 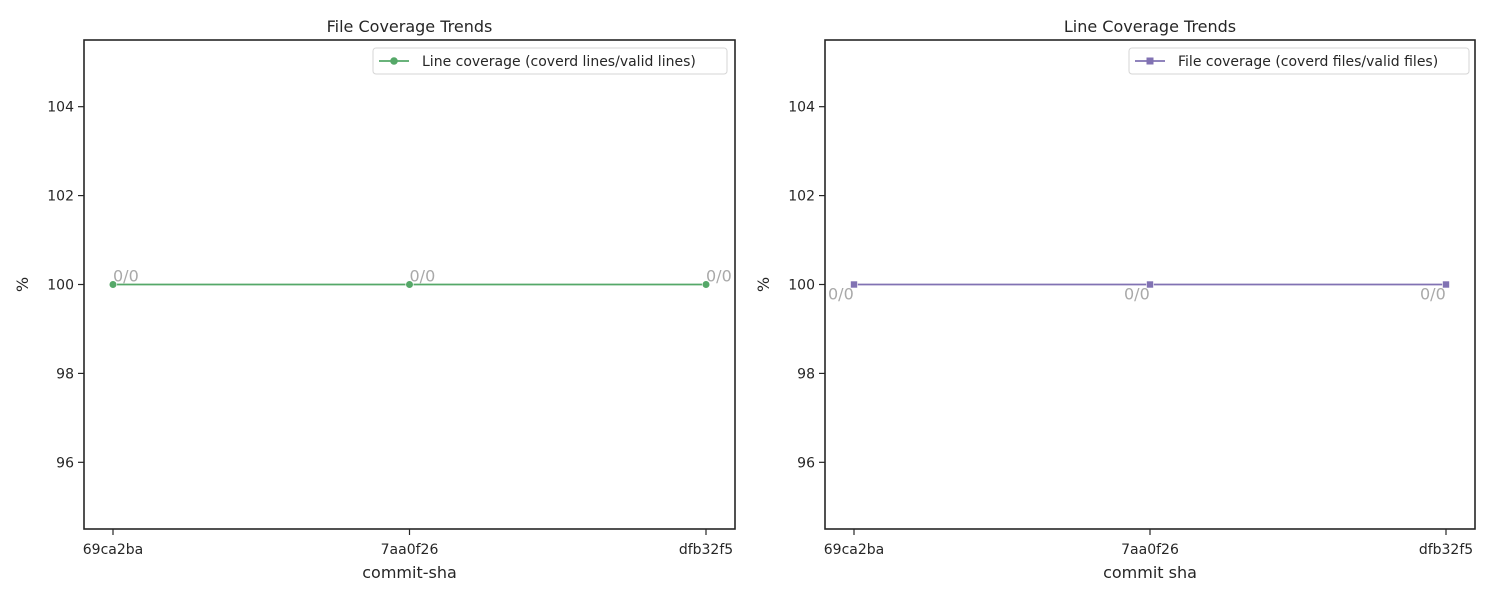 I want to click on chart-title: Line Coverage Trends, so click(x=1150, y=26).